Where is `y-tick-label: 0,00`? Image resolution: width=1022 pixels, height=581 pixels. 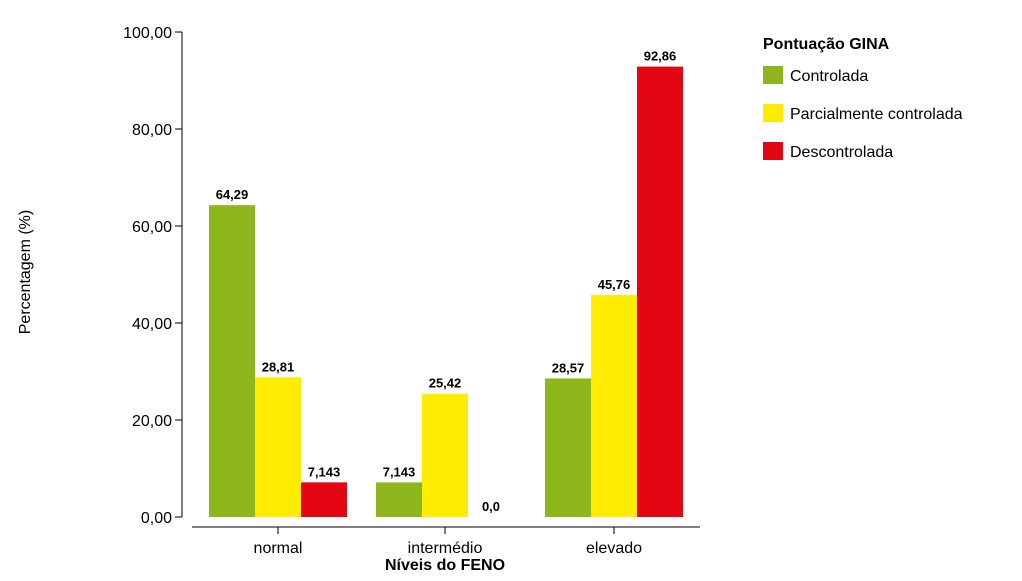
y-tick-label: 0,00 is located at coordinates (156, 518).